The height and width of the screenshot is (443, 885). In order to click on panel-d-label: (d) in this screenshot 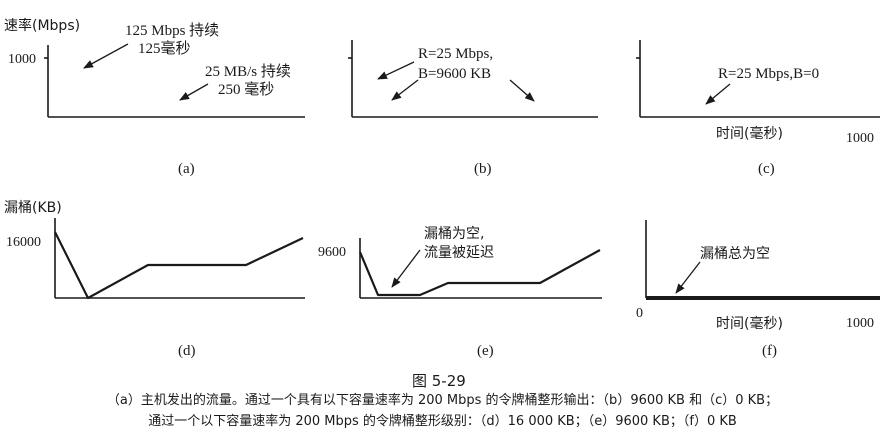, I will do `click(187, 351)`.